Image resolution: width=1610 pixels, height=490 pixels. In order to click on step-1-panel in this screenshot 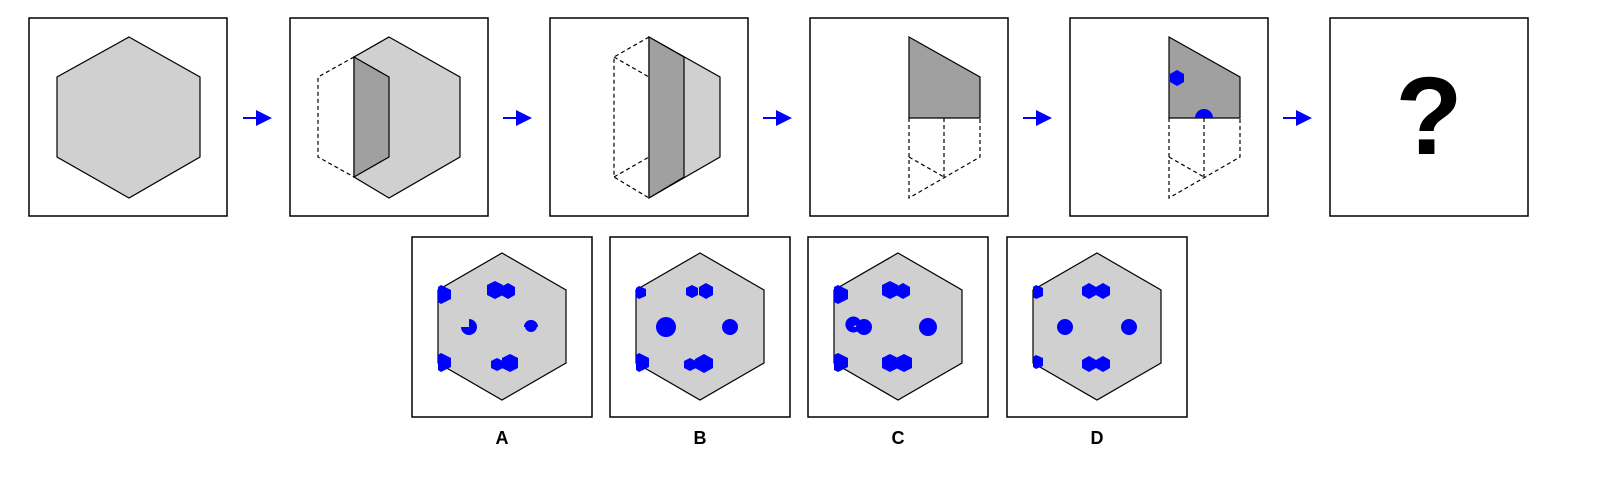, I will do `click(128, 117)`.